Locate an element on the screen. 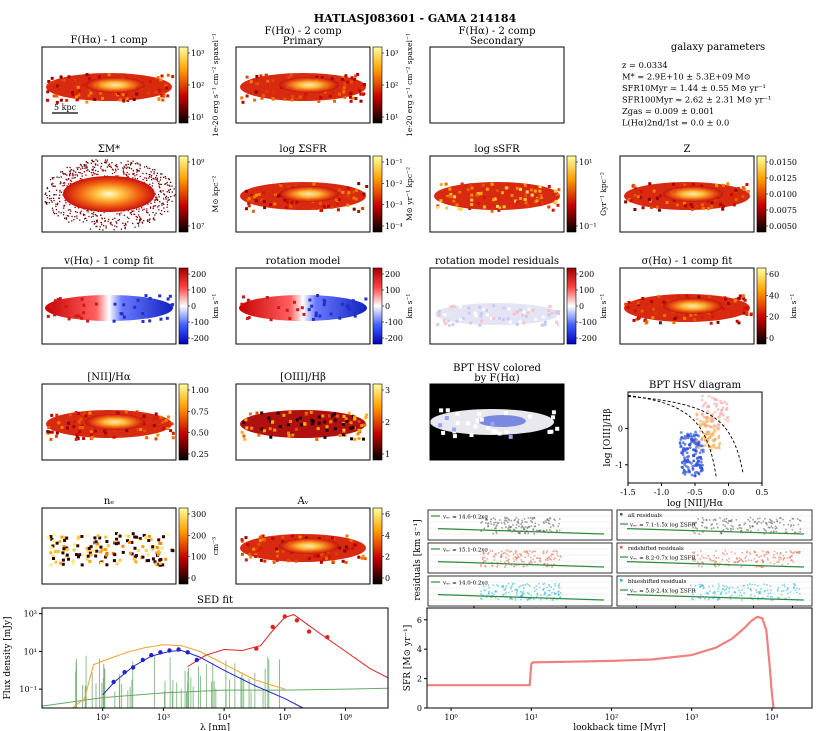  sed-observed-point is located at coordinates (187, 652).